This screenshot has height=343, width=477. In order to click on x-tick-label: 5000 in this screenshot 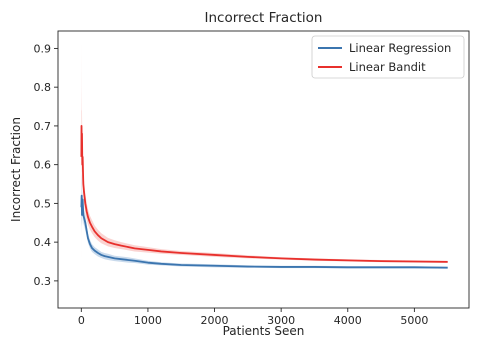, I will do `click(414, 320)`.